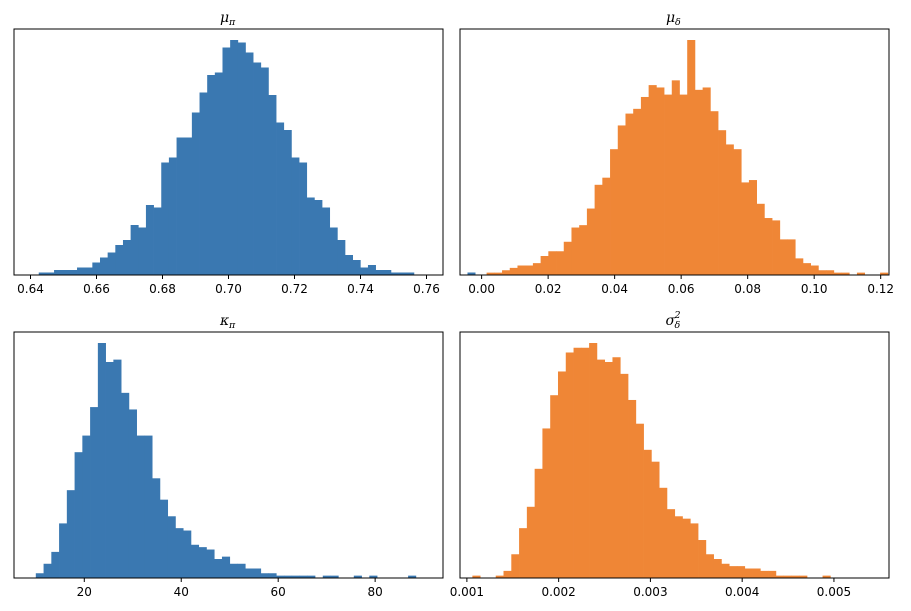  What do you see at coordinates (834, 592) in the screenshot?
I see `x-tick-label: 0.005` at bounding box center [834, 592].